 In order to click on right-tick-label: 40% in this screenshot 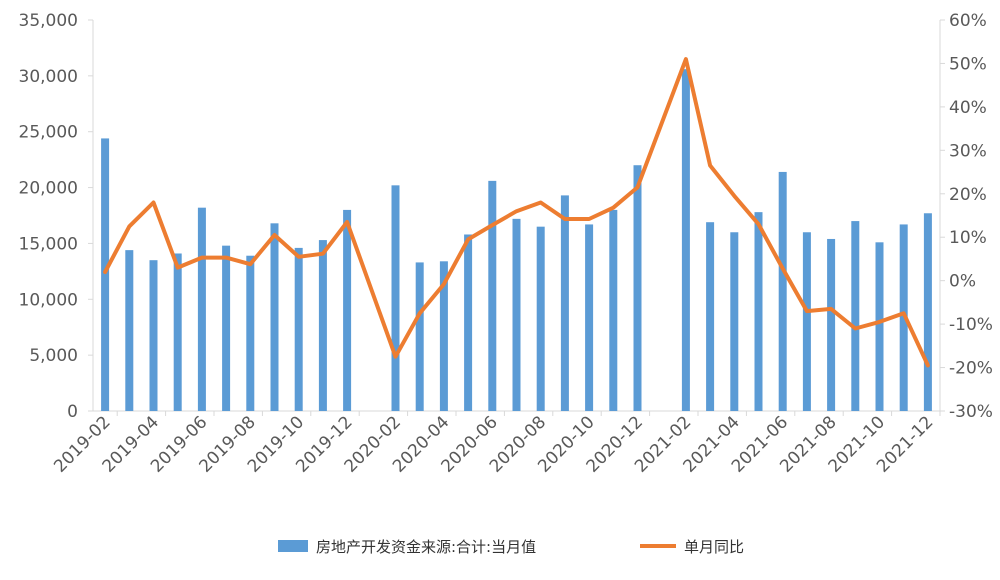, I will do `click(968, 108)`.